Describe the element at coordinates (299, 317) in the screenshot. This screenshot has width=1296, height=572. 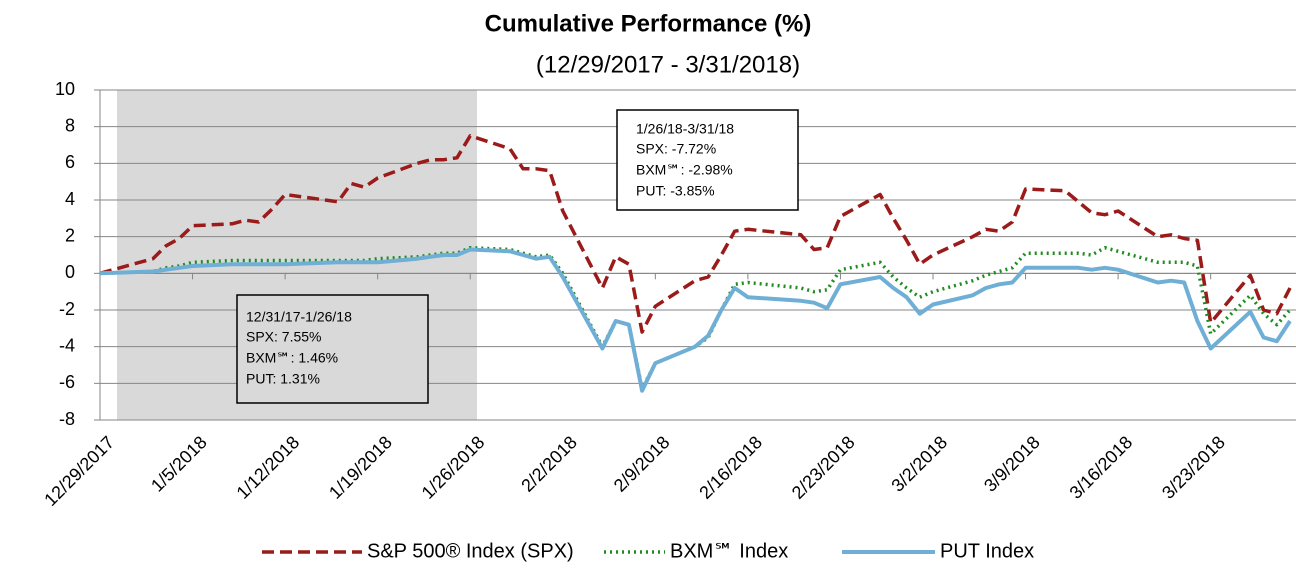
I see `annotation-text: 12/31/17-1/26/18` at that location.